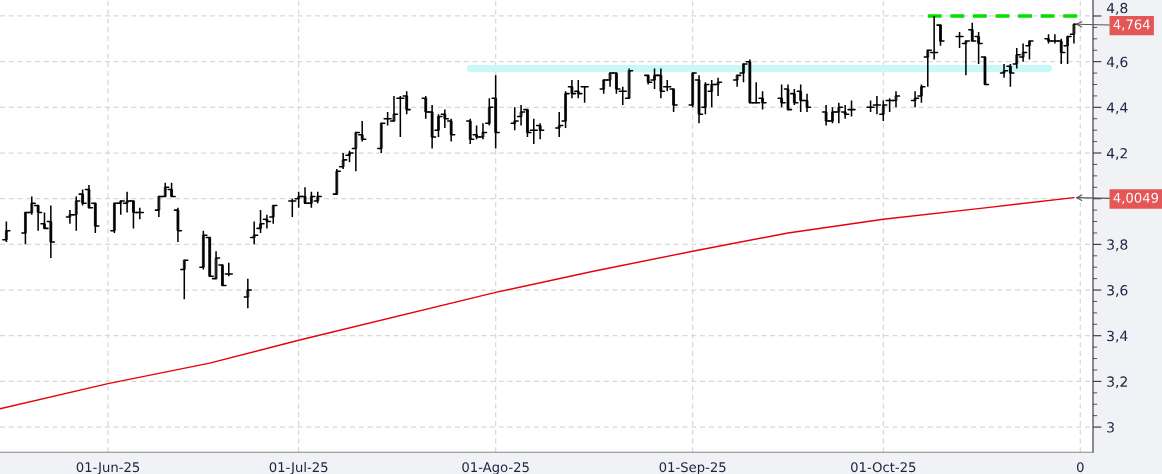 This screenshot has height=474, width=1162. Describe the element at coordinates (1117, 62) in the screenshot. I see `y-tick-label: 4,6` at that location.